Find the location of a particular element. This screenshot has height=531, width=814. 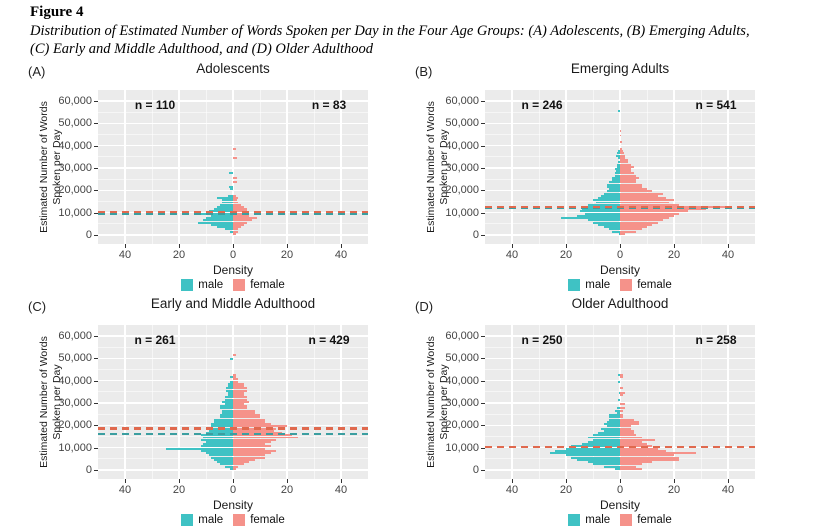

n-female-label: n = 83 is located at coordinates (329, 105).